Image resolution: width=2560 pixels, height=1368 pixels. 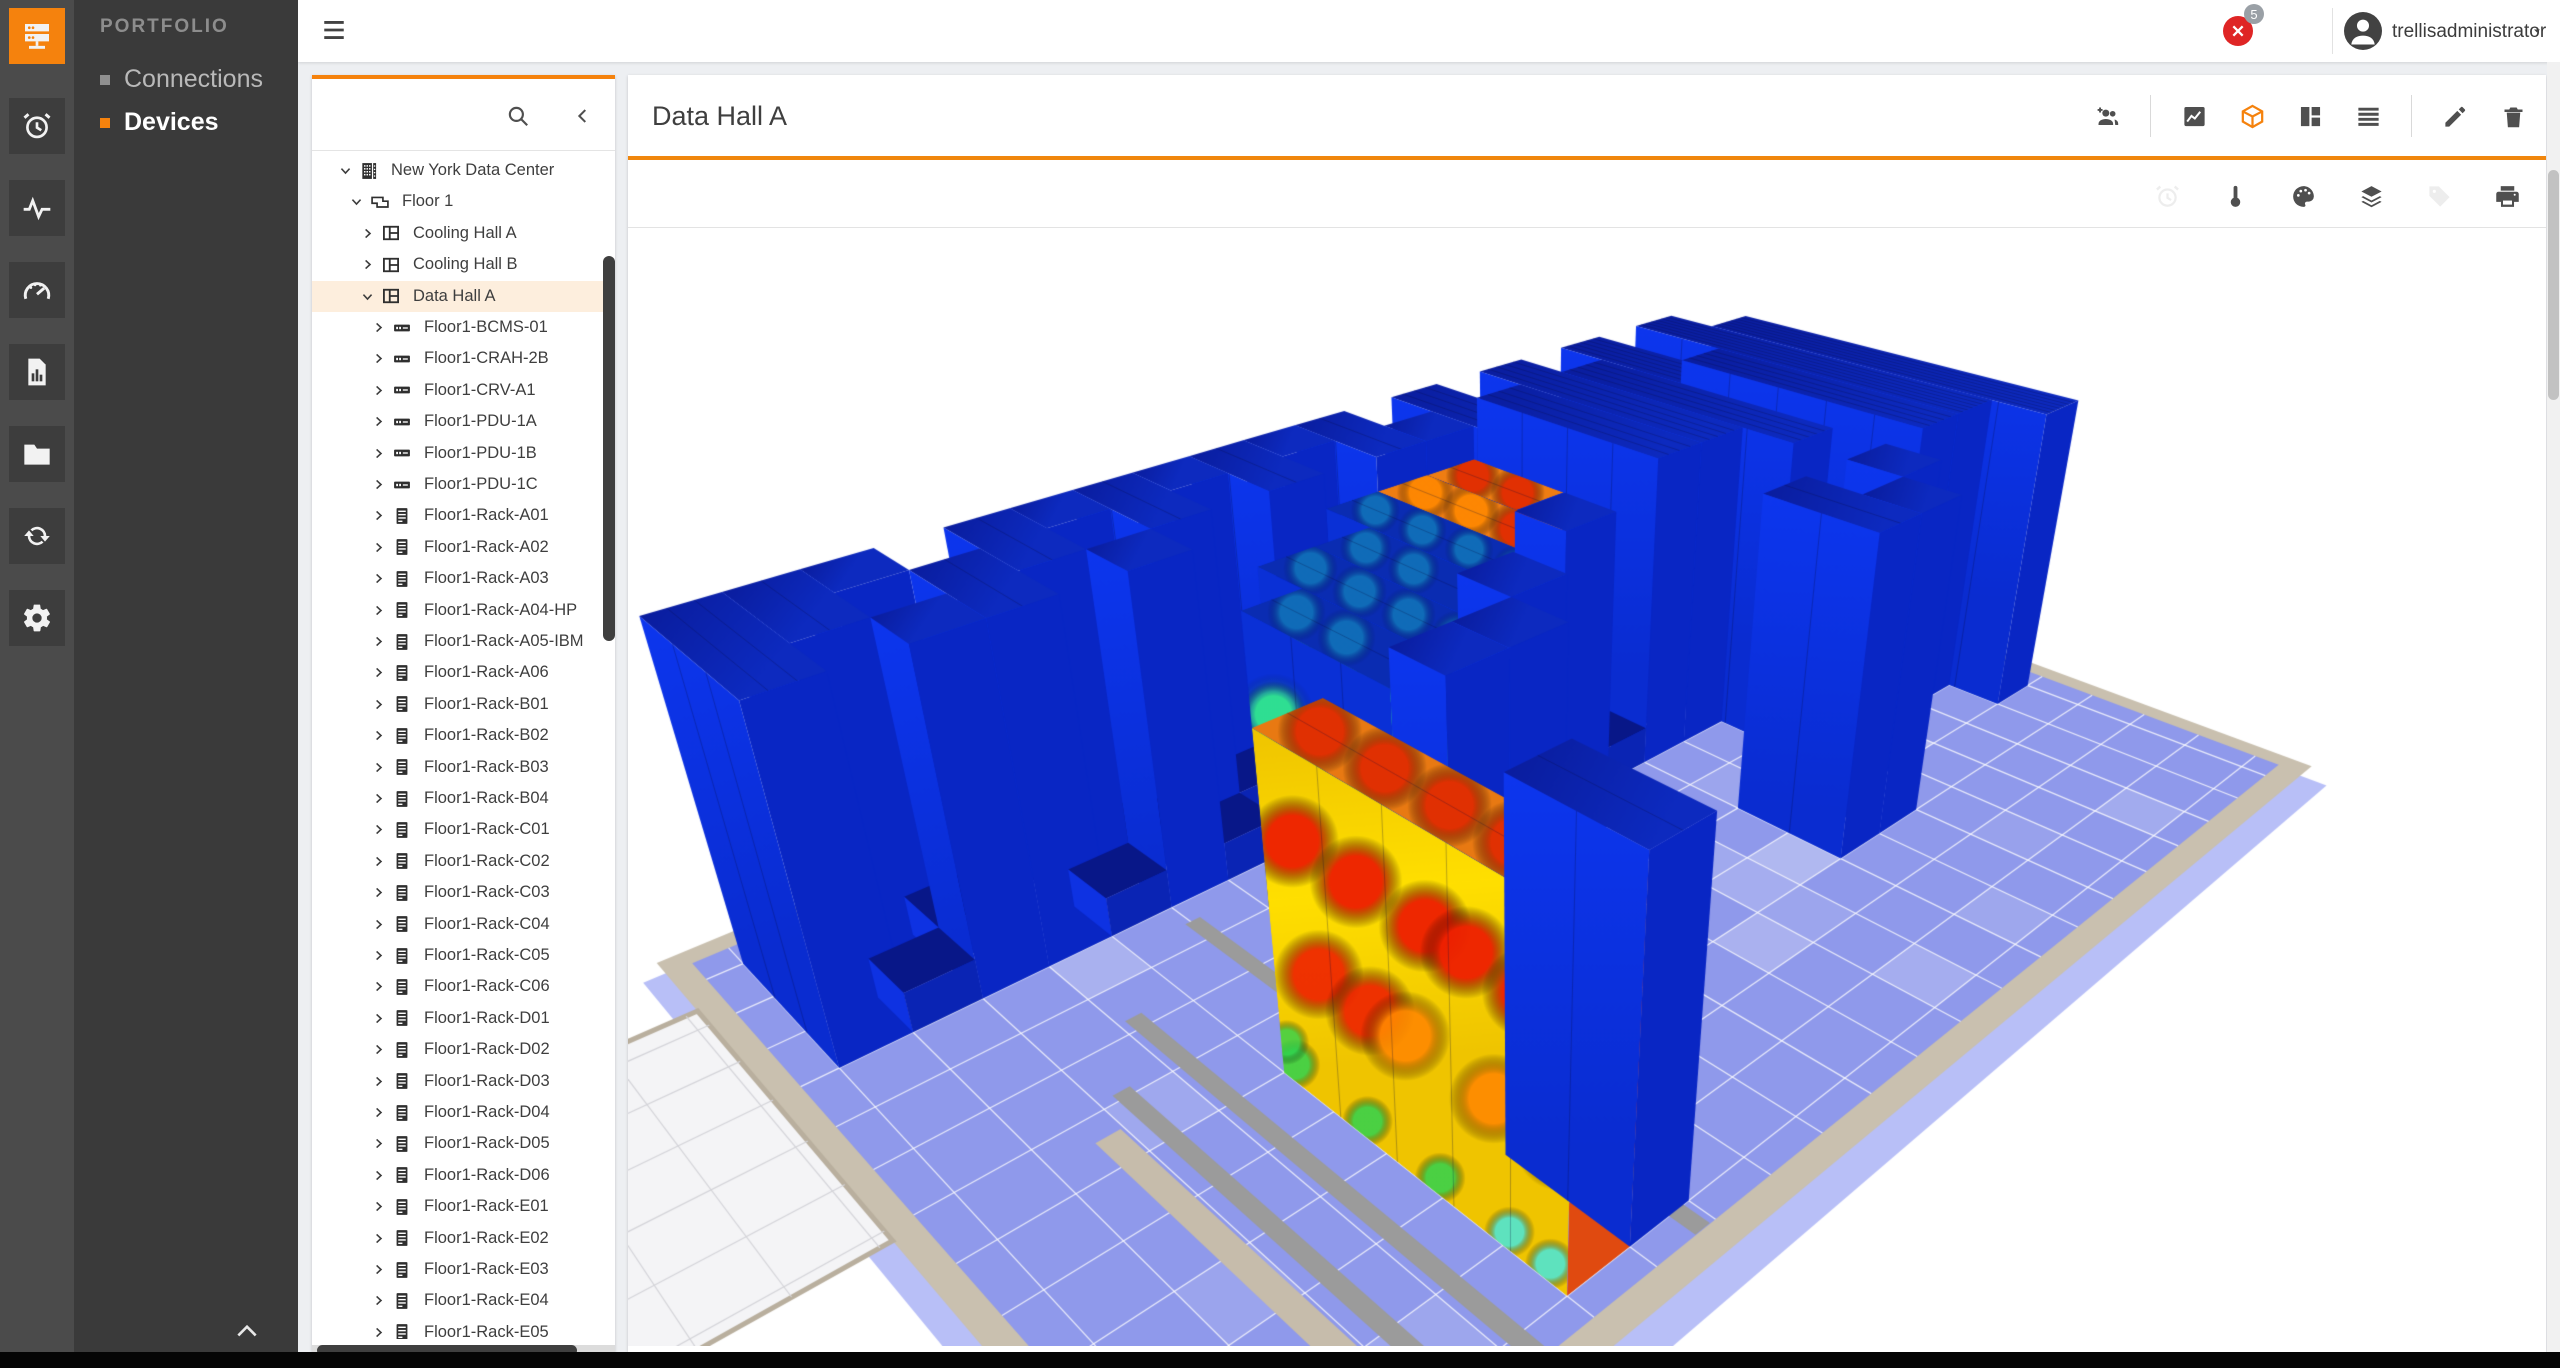 What do you see at coordinates (2363, 31) in the screenshot?
I see `avatar` at bounding box center [2363, 31].